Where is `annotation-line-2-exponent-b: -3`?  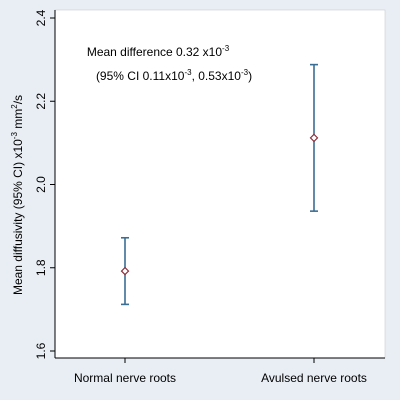 annotation-line-2-exponent-b: -3 is located at coordinates (245, 72).